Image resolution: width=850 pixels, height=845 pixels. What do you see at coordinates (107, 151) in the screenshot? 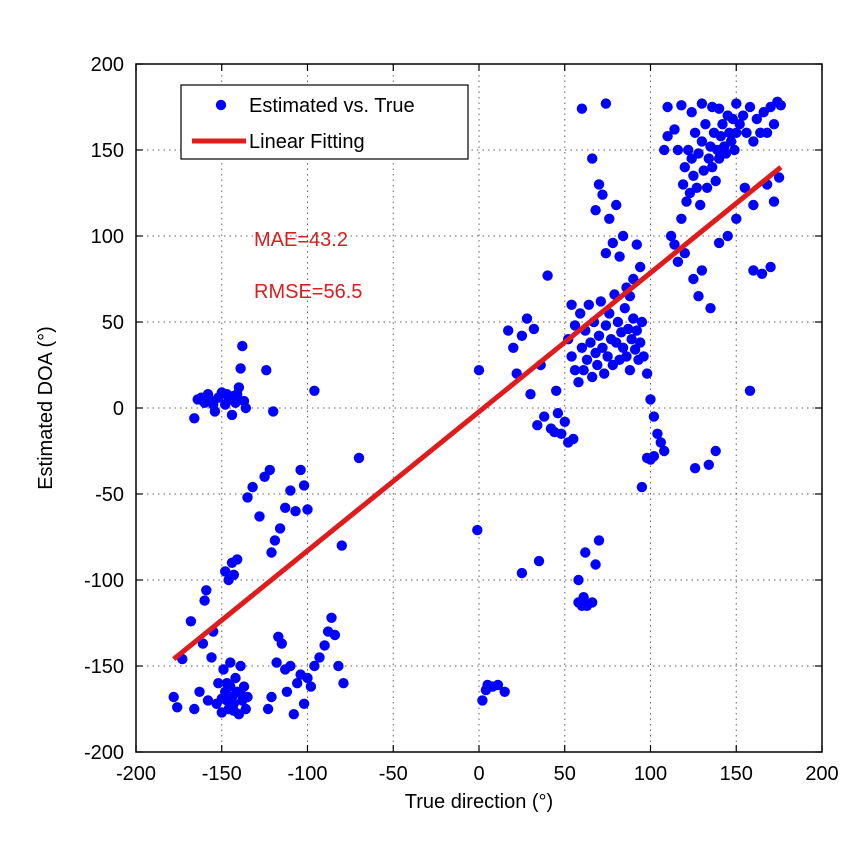
I see `y-tick-label: 150` at bounding box center [107, 151].